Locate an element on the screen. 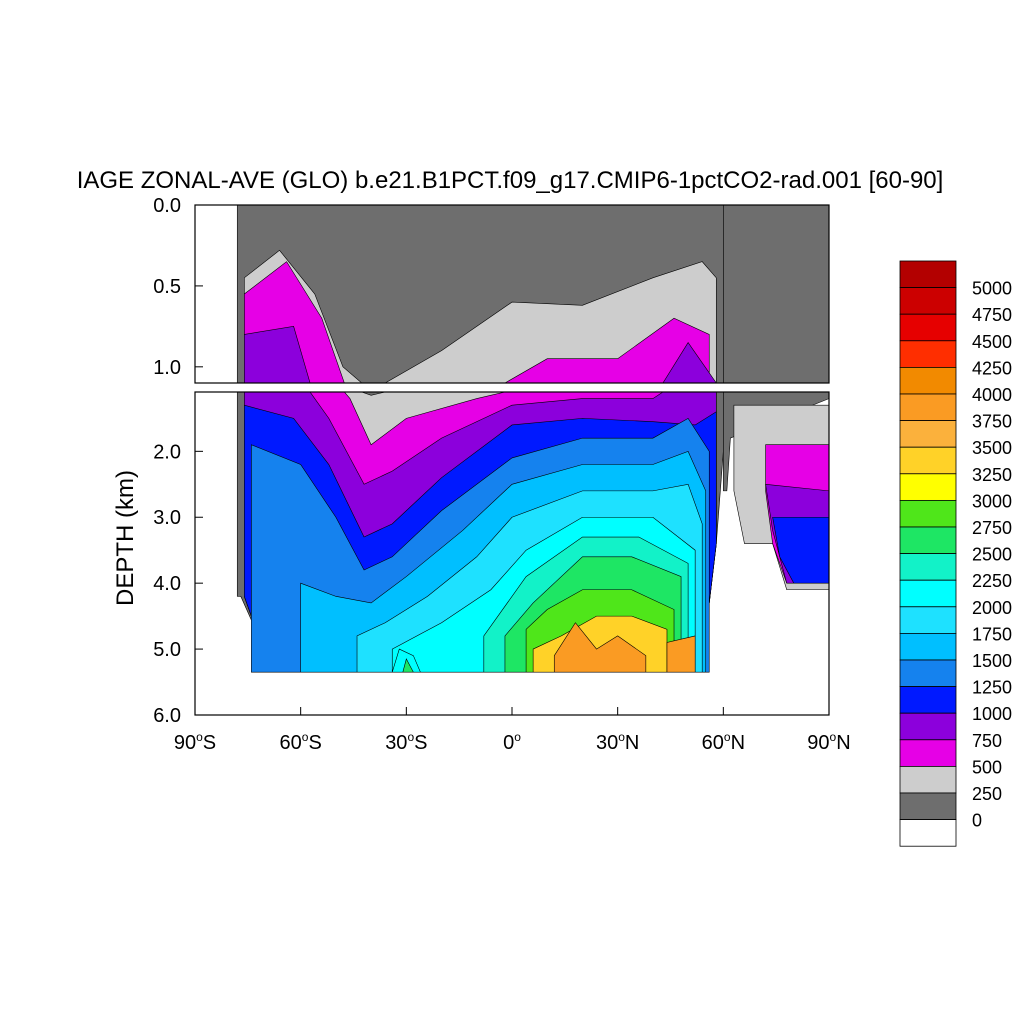 Image resolution: width=1024 pixels, height=1024 pixels. colorbar-label: 500 is located at coordinates (987, 767).